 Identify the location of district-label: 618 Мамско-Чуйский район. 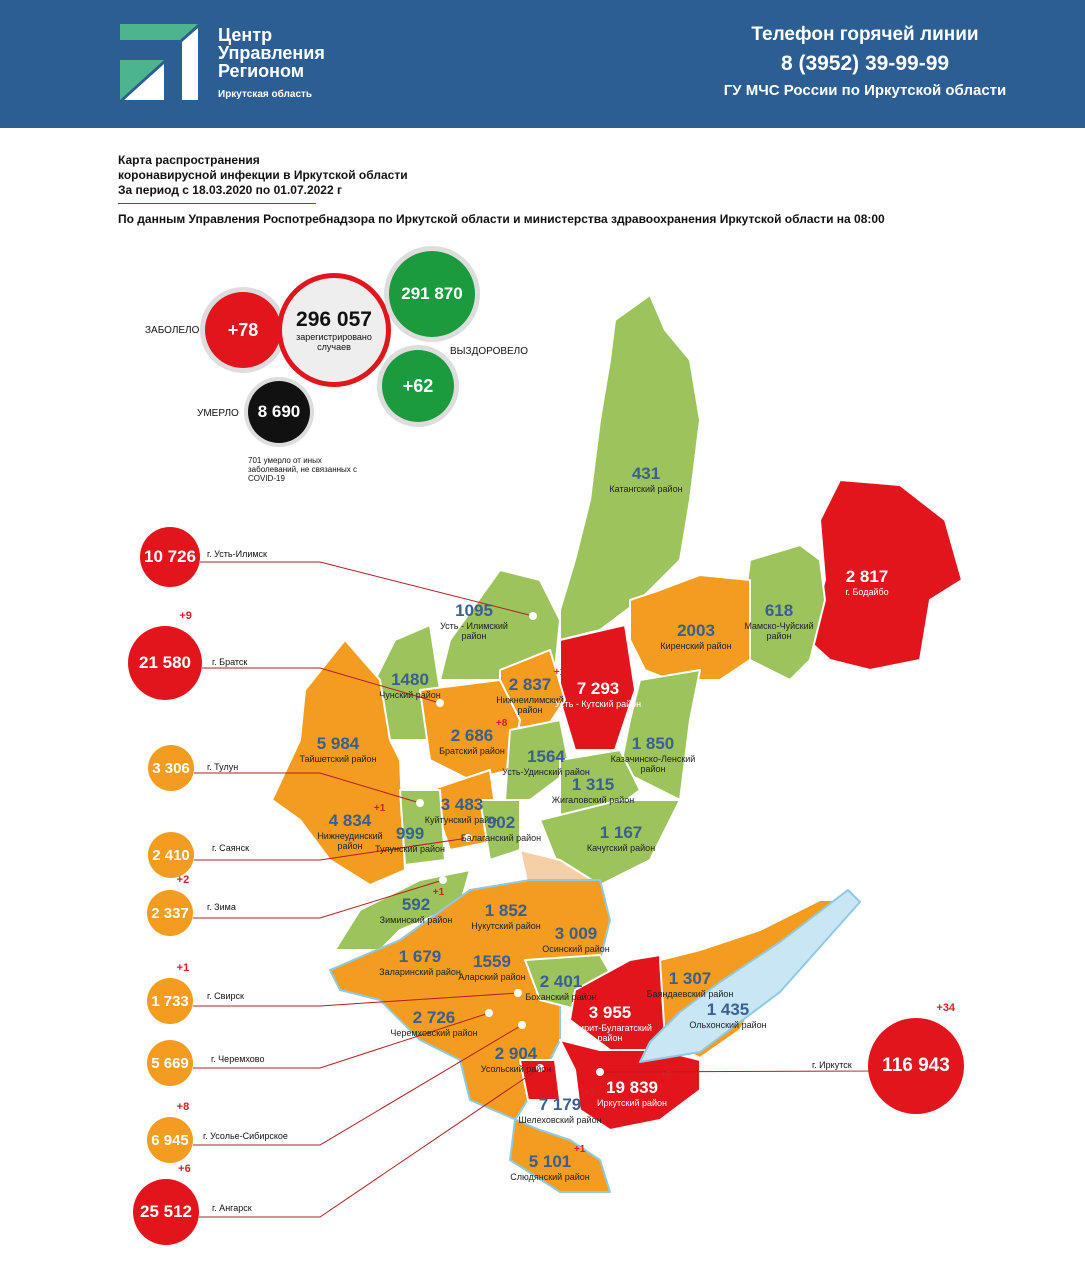
(779, 621).